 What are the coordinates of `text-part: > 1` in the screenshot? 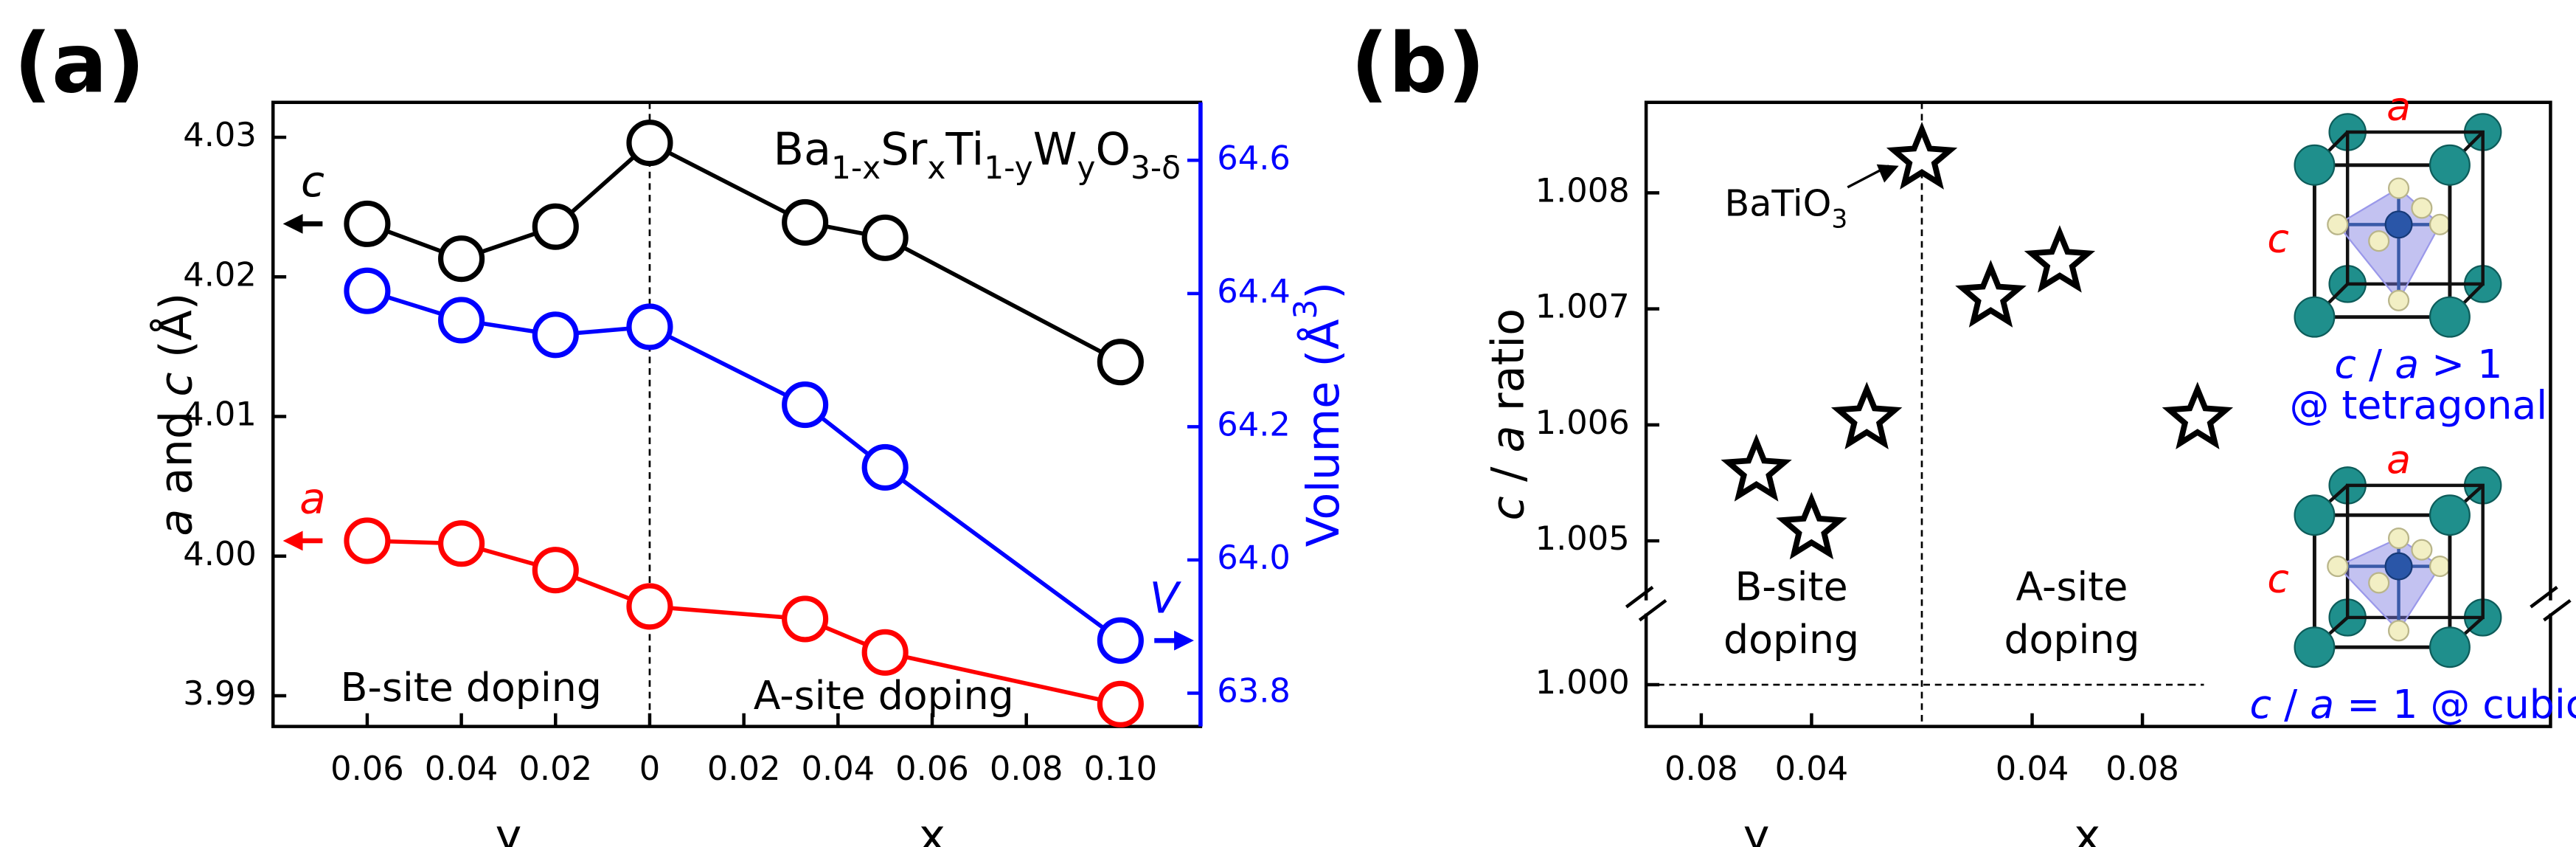 It's located at (2460, 363).